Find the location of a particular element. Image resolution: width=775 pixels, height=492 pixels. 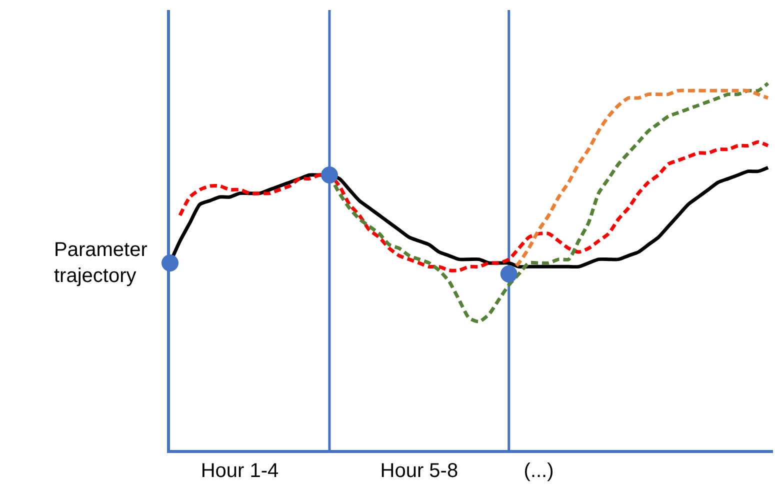

x-tick-label: Hour 5-8 is located at coordinates (419, 471).